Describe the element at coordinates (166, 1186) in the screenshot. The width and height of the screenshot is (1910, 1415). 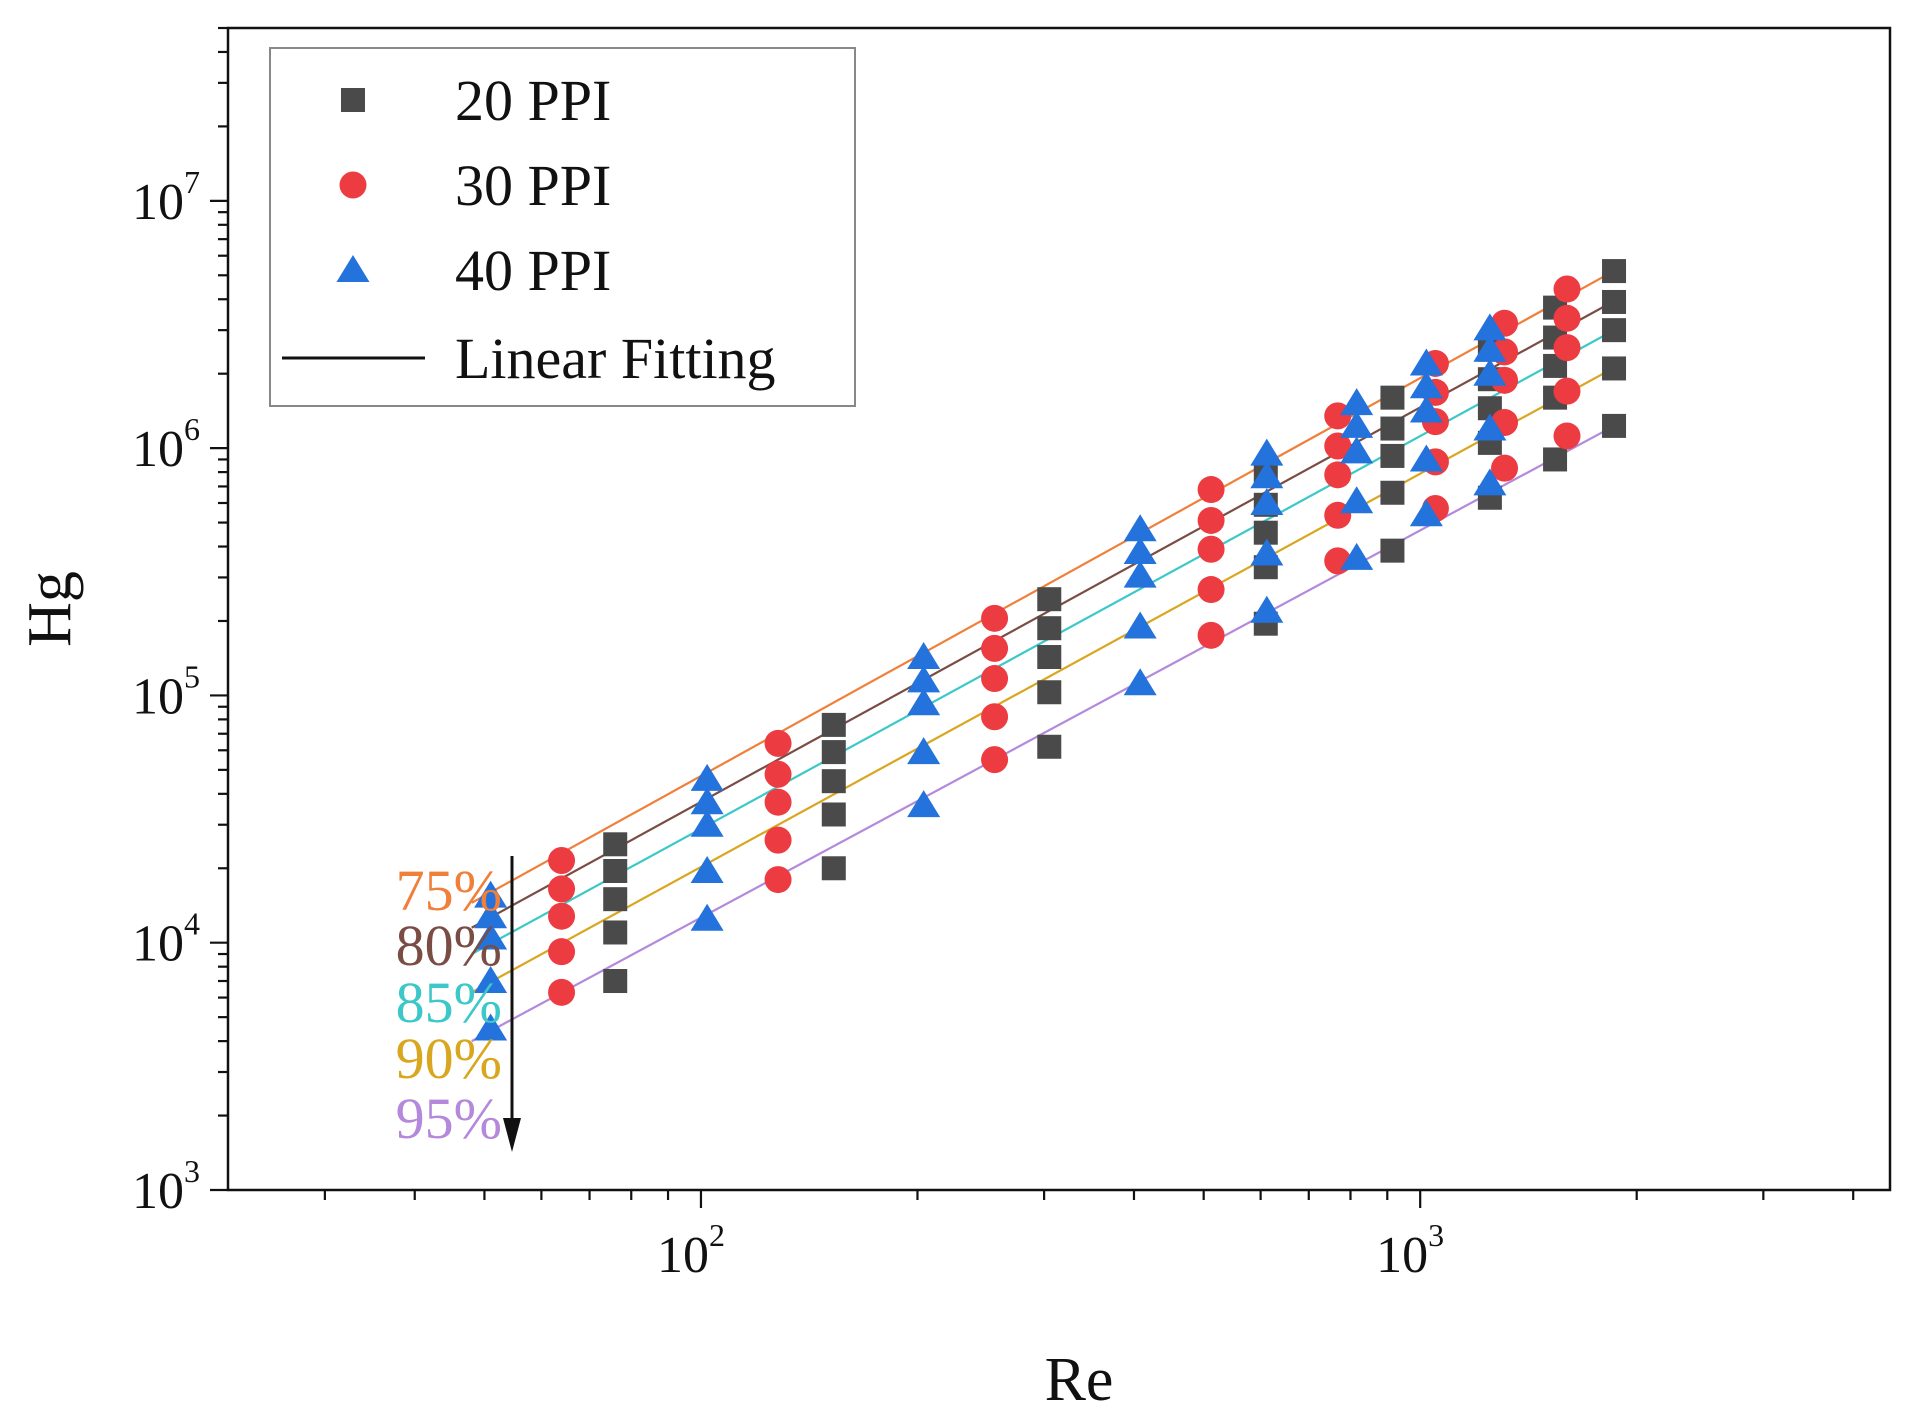
I see `y-tick-label: 10³` at that location.